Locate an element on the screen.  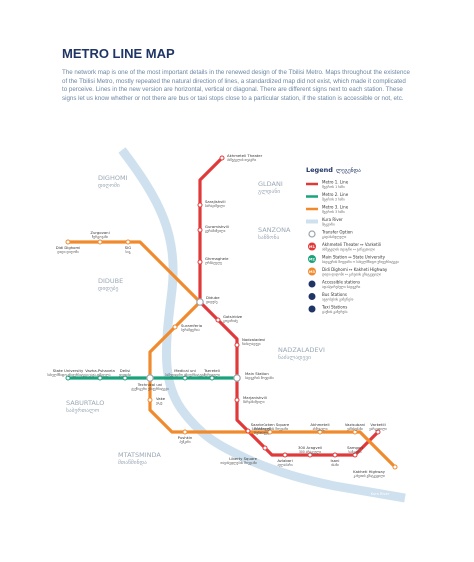
legend-label: Bus Stations is located at coordinates (334, 294).